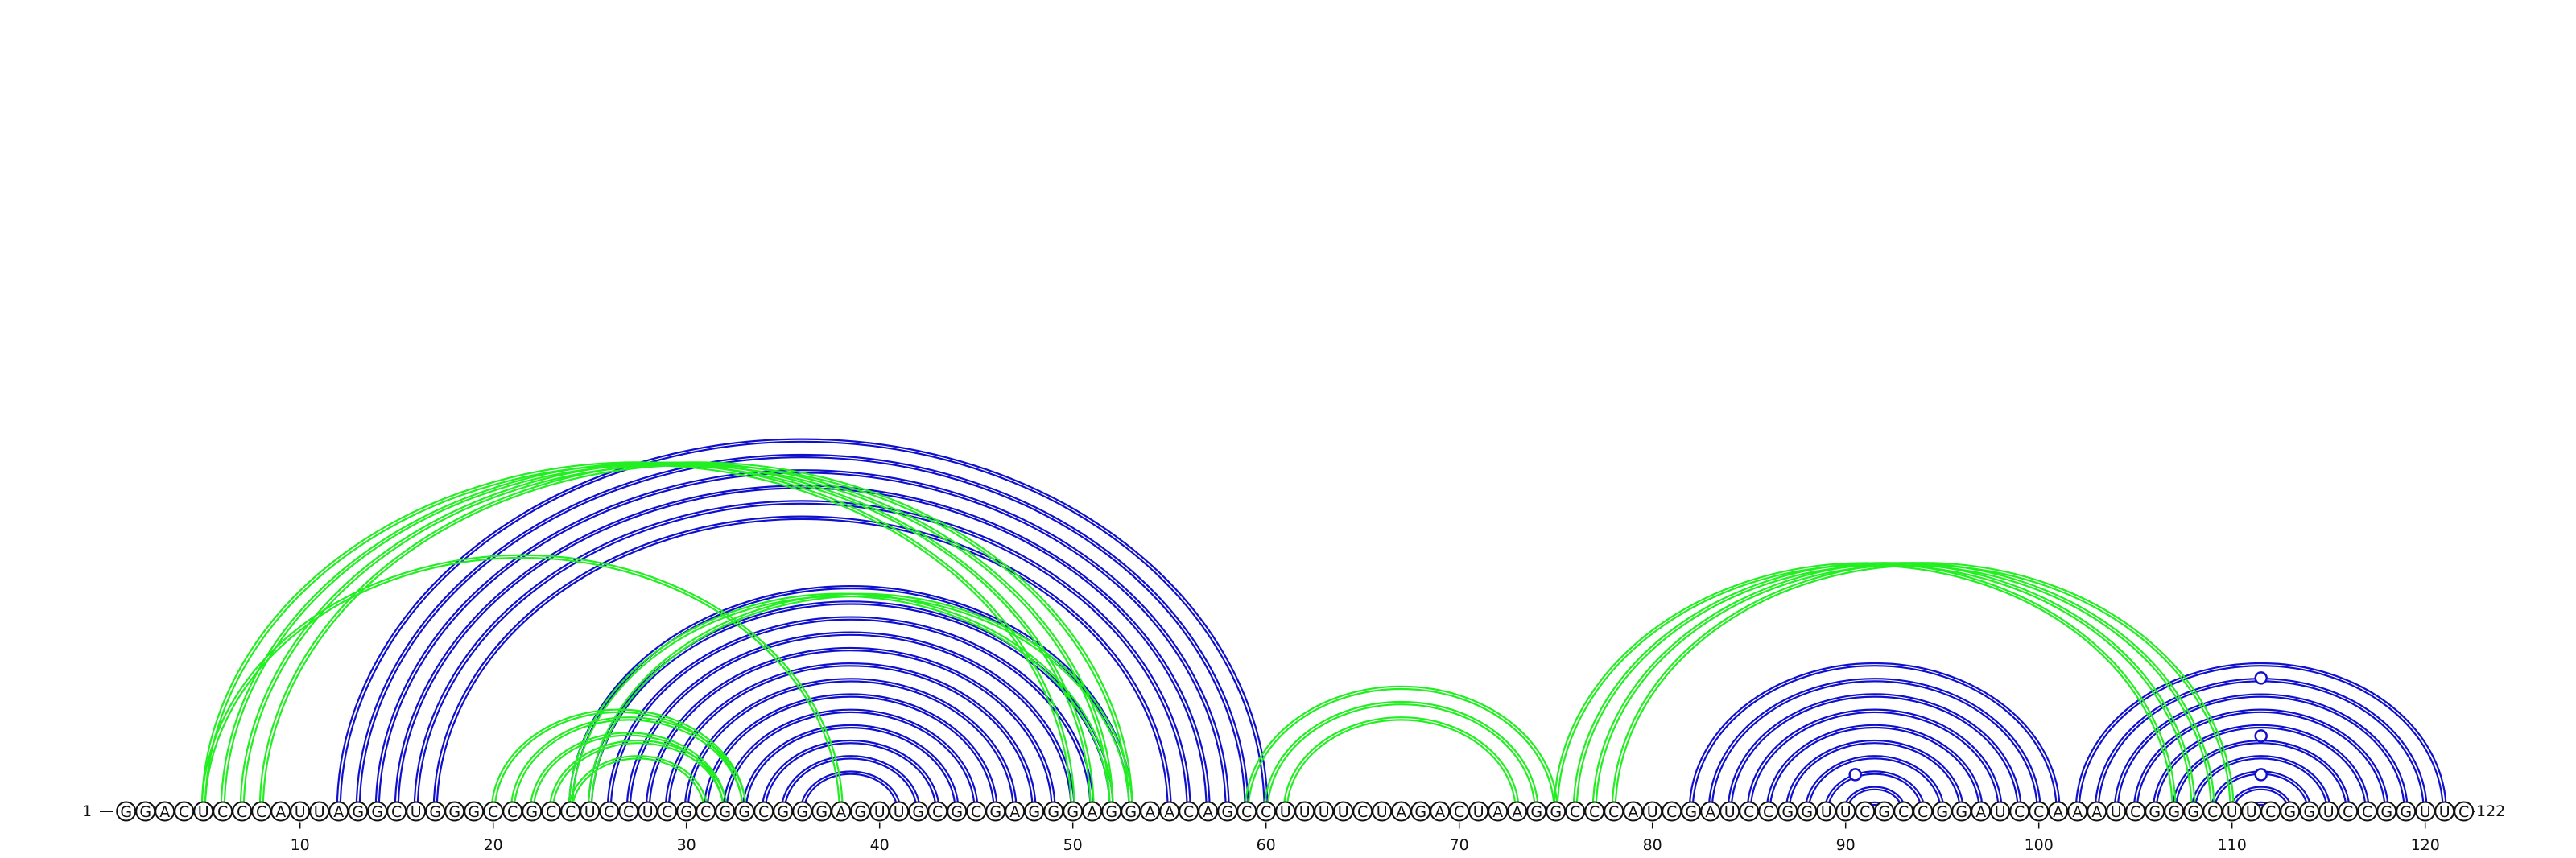 This screenshot has width=2576, height=858. Describe the element at coordinates (242, 812) in the screenshot. I see `nucleotide-7: C` at that location.